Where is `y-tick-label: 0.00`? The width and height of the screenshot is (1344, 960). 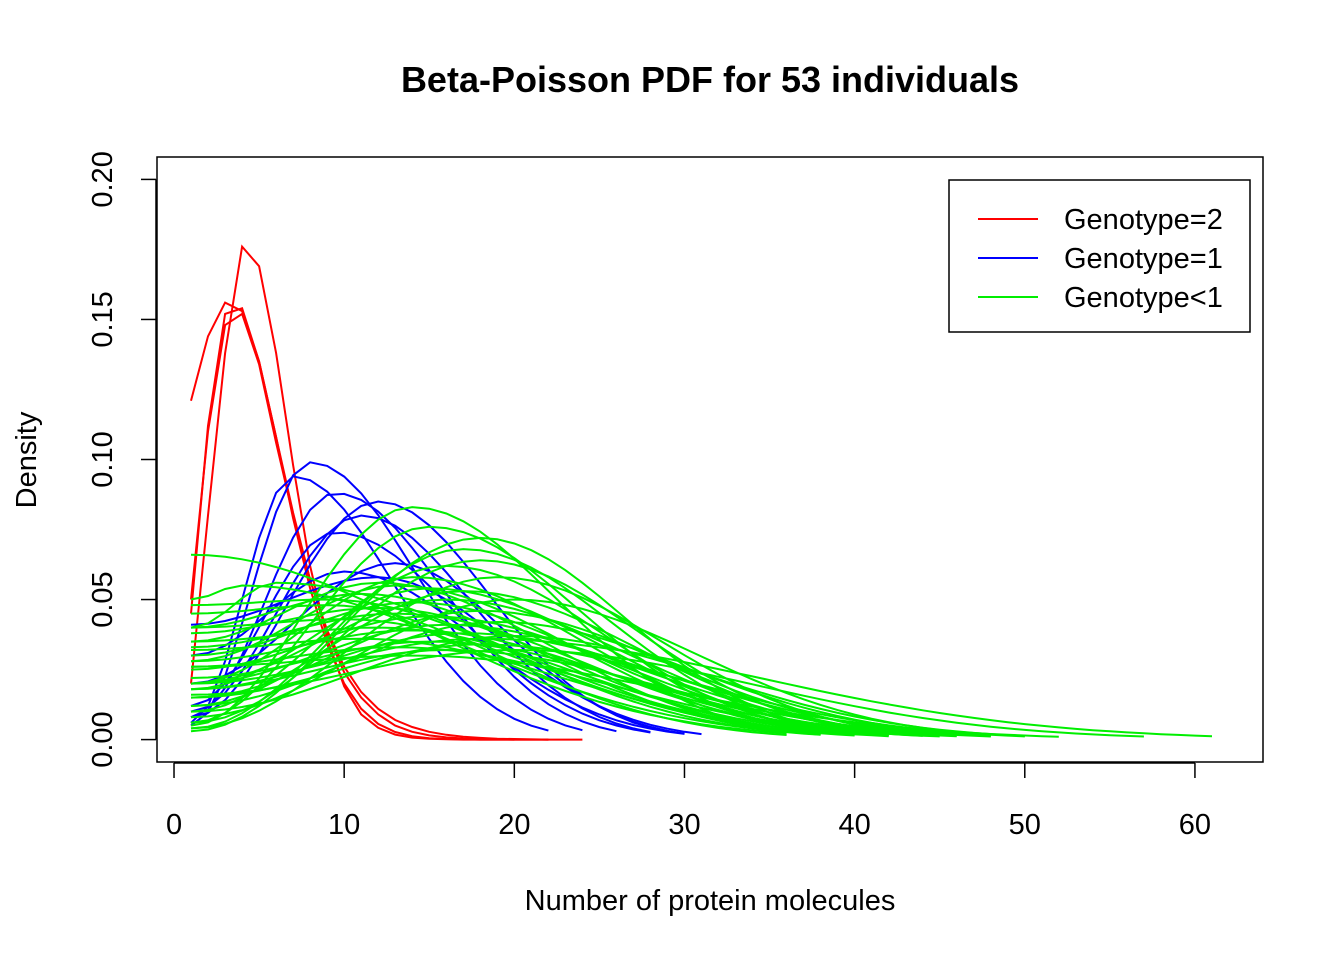
y-tick-label: 0.00 is located at coordinates (103, 739).